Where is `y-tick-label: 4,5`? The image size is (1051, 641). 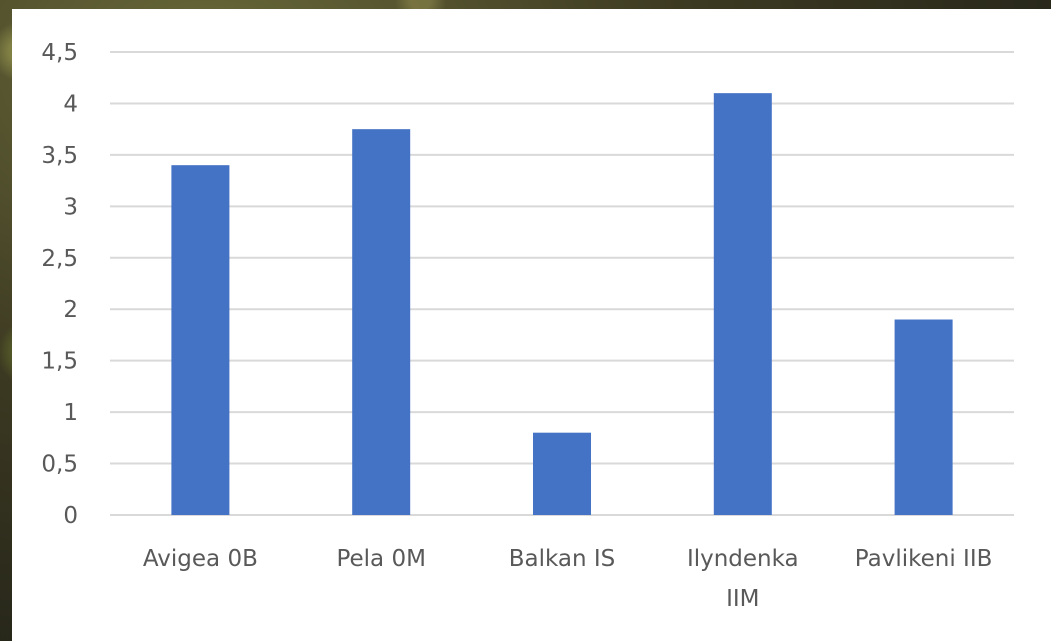
y-tick-label: 4,5 is located at coordinates (59, 53).